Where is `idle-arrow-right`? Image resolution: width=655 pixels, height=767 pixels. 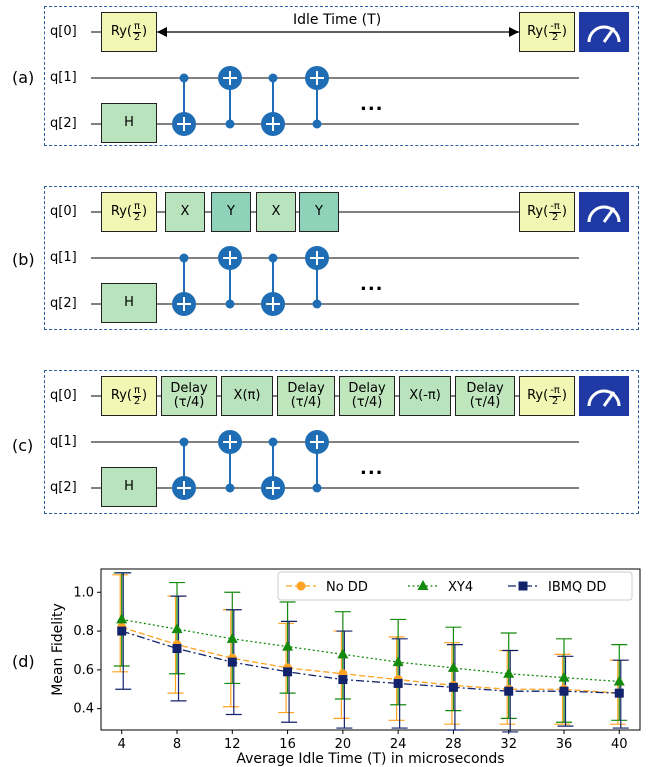
idle-arrow-right is located at coordinates (514, 32).